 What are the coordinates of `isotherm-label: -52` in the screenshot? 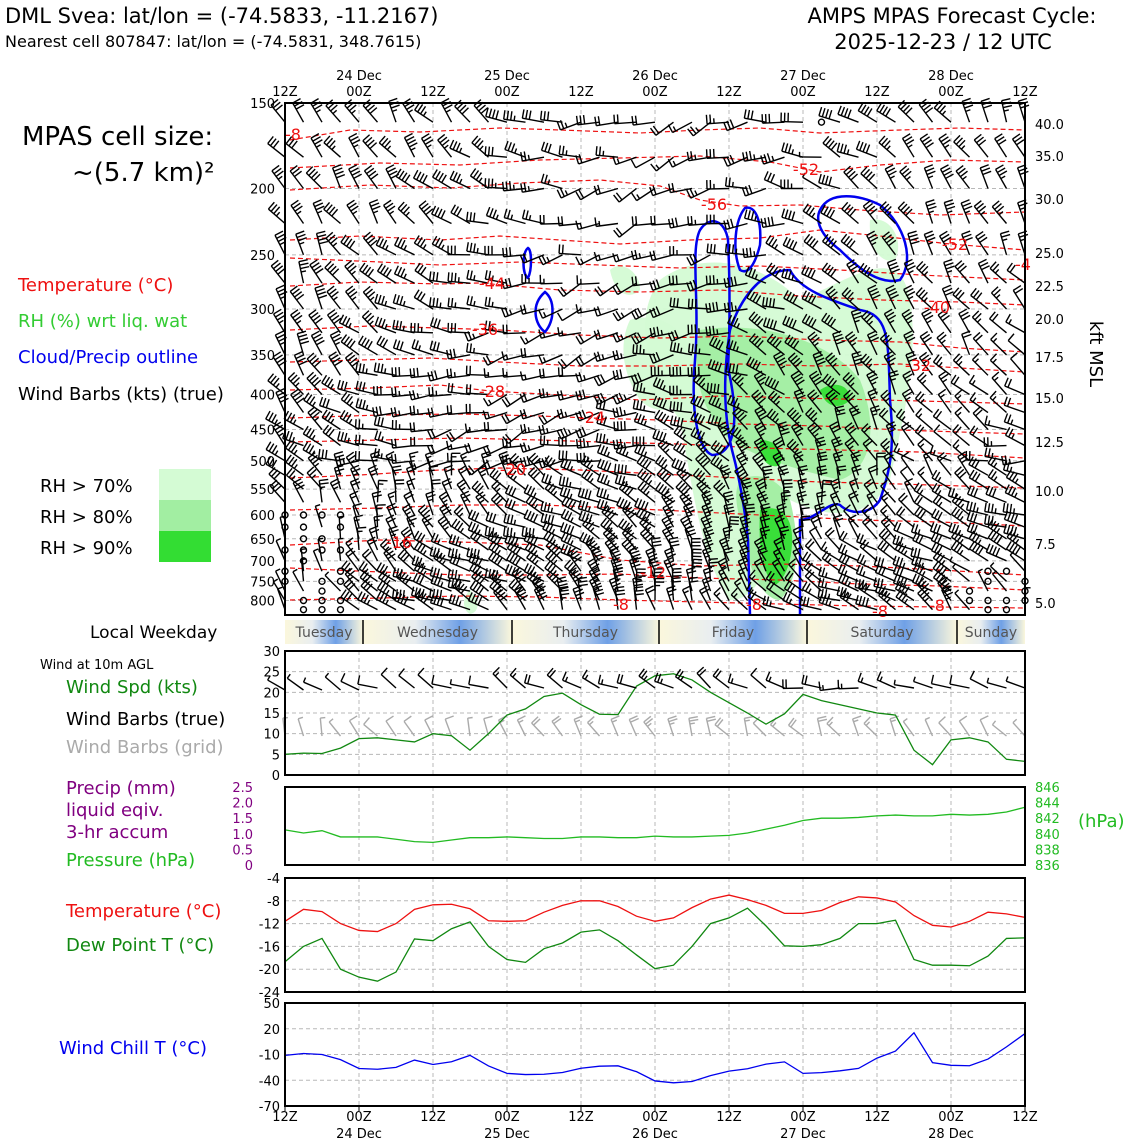 It's located at (806, 169).